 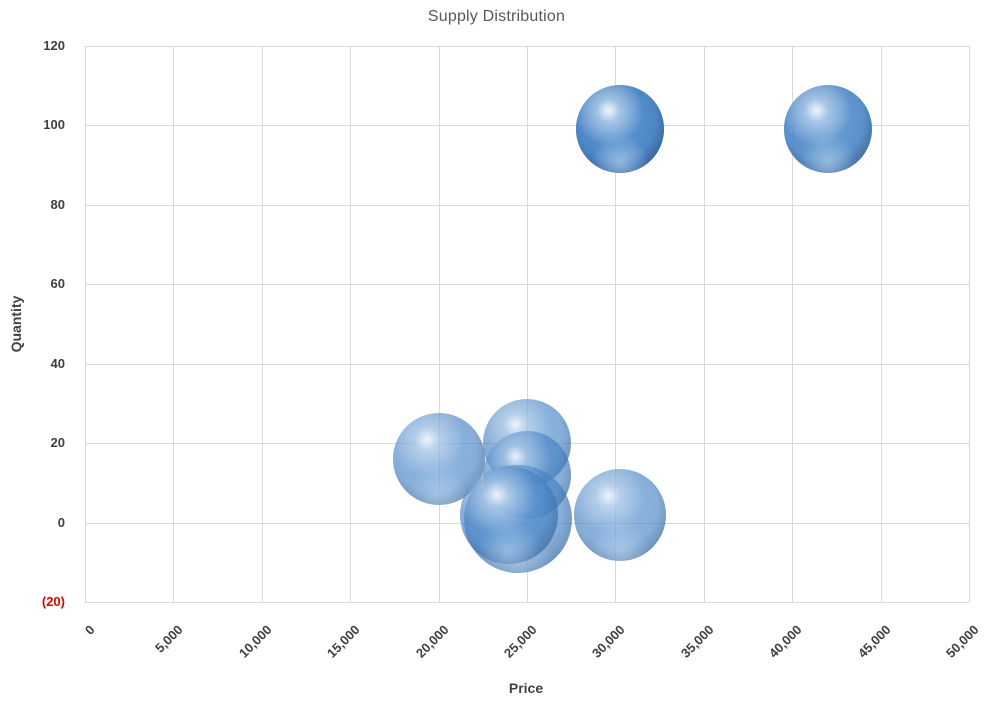 What do you see at coordinates (57, 204) in the screenshot?
I see `y-tick-label: 80` at bounding box center [57, 204].